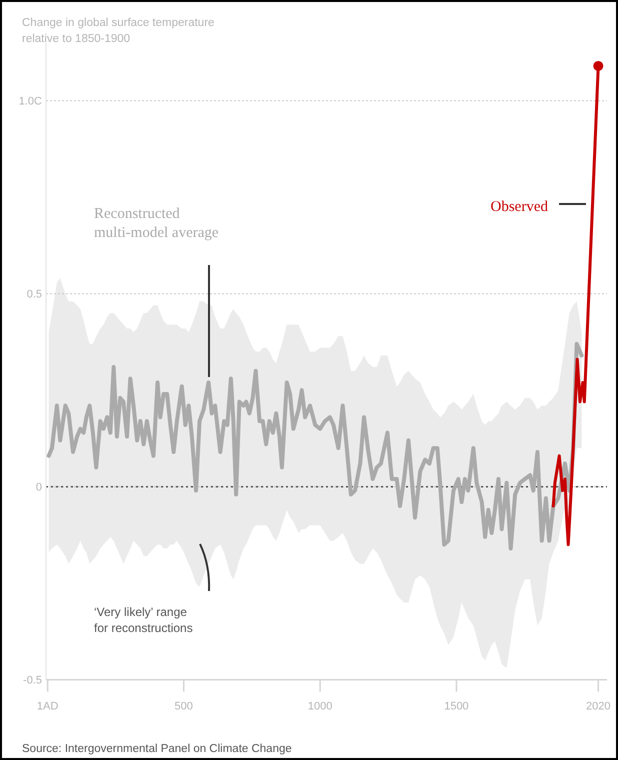  What do you see at coordinates (30, 102) in the screenshot?
I see `y-tick-label: 1.0C` at bounding box center [30, 102].